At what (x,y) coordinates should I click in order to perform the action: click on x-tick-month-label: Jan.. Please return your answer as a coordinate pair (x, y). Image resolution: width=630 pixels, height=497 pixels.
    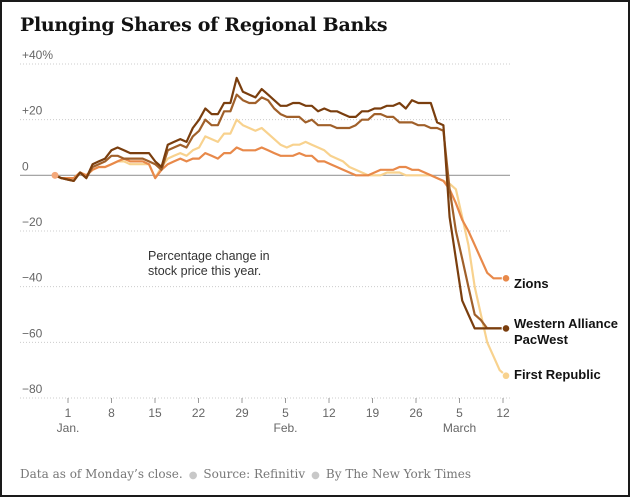
    Looking at the image, I should click on (68, 428).